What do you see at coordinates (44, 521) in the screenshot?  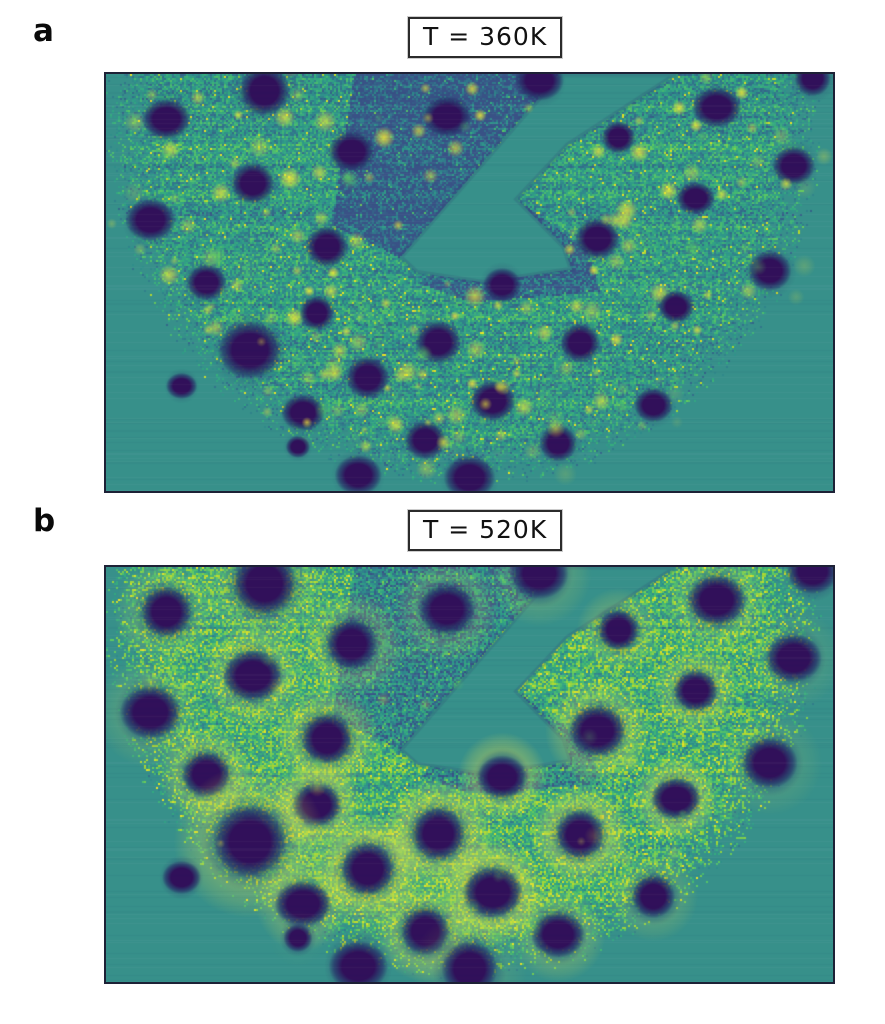 I see `panel-label-b: b` at bounding box center [44, 521].